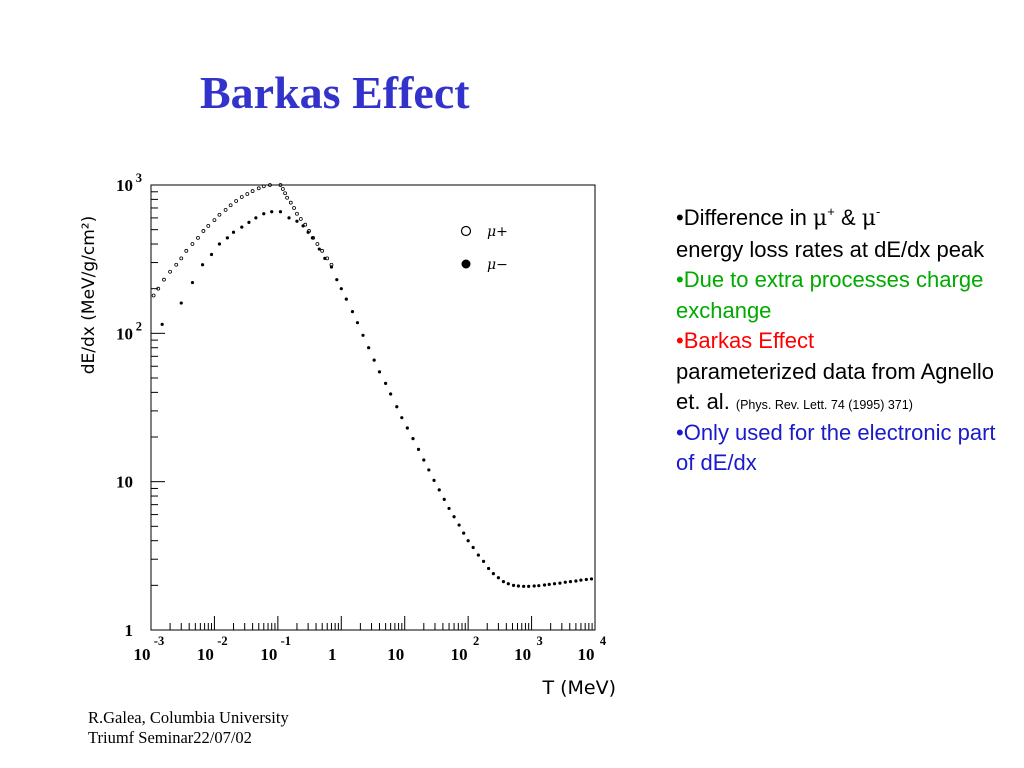 This screenshot has width=1024, height=768. Describe the element at coordinates (129, 630) in the screenshot. I see `y-tick-label: 1` at that location.